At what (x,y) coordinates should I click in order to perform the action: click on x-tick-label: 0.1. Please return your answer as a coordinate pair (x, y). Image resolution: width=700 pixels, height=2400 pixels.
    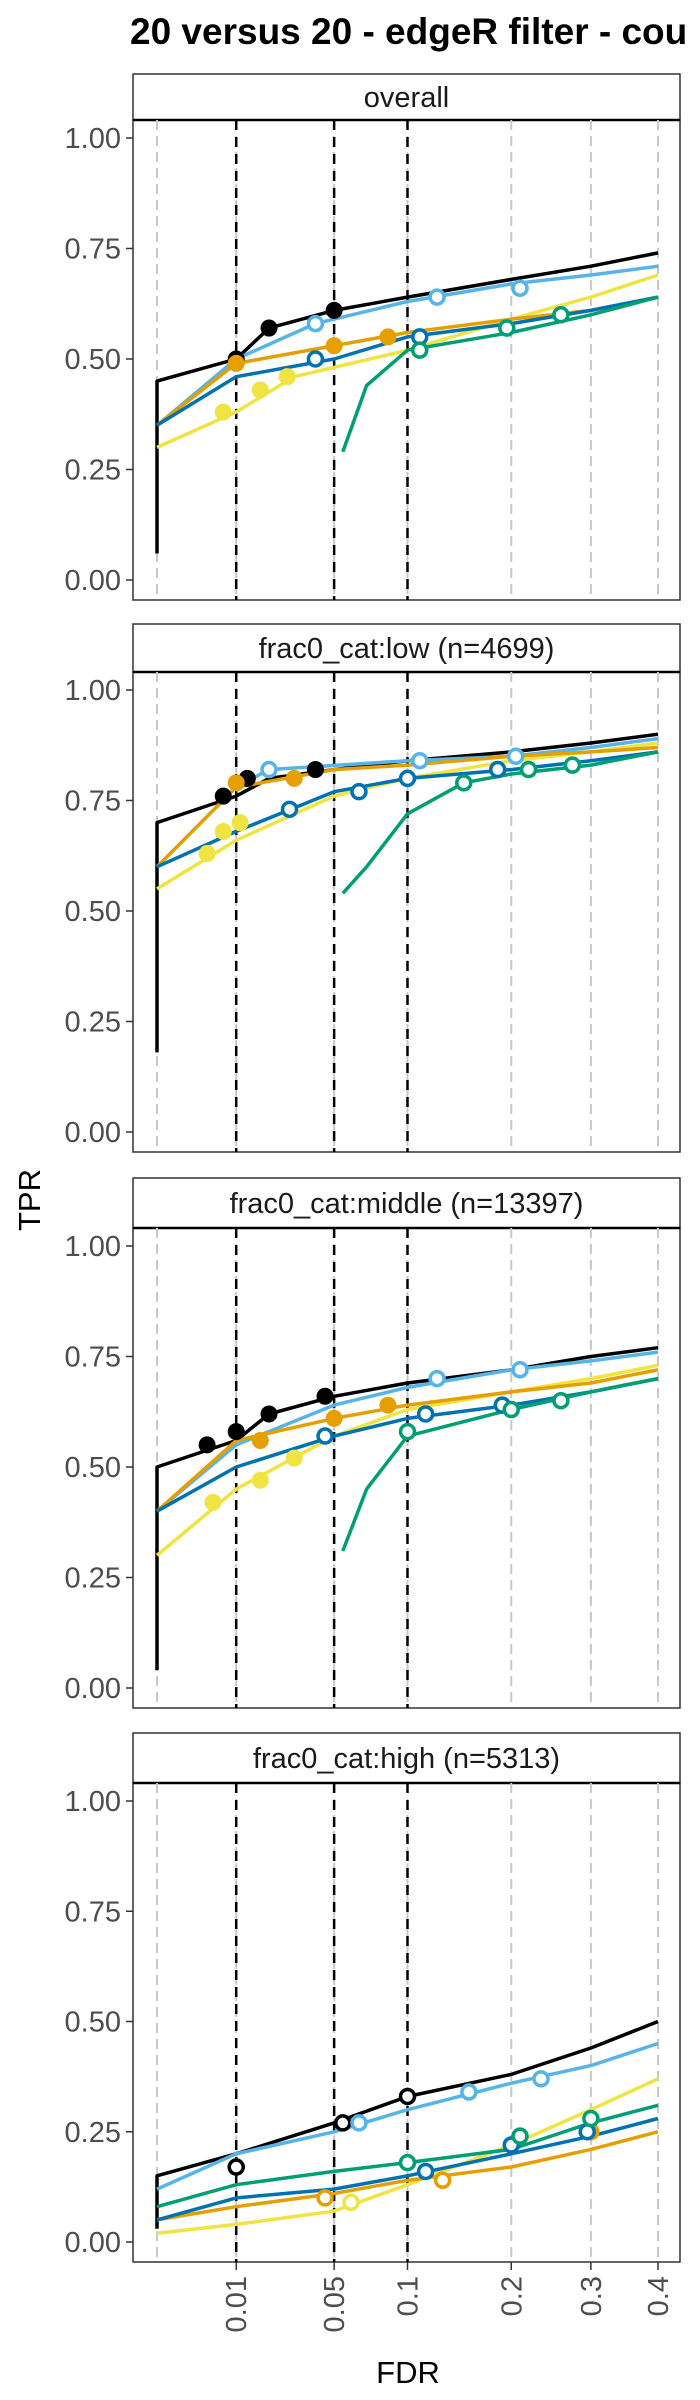
    Looking at the image, I should click on (409, 2296).